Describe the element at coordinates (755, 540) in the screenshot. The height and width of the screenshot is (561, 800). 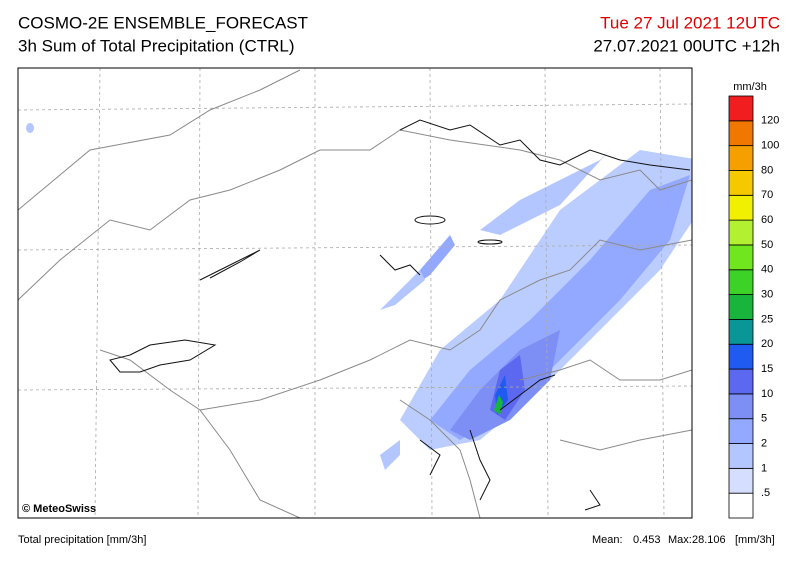
I see `footer-unit: [mm/3h]` at that location.